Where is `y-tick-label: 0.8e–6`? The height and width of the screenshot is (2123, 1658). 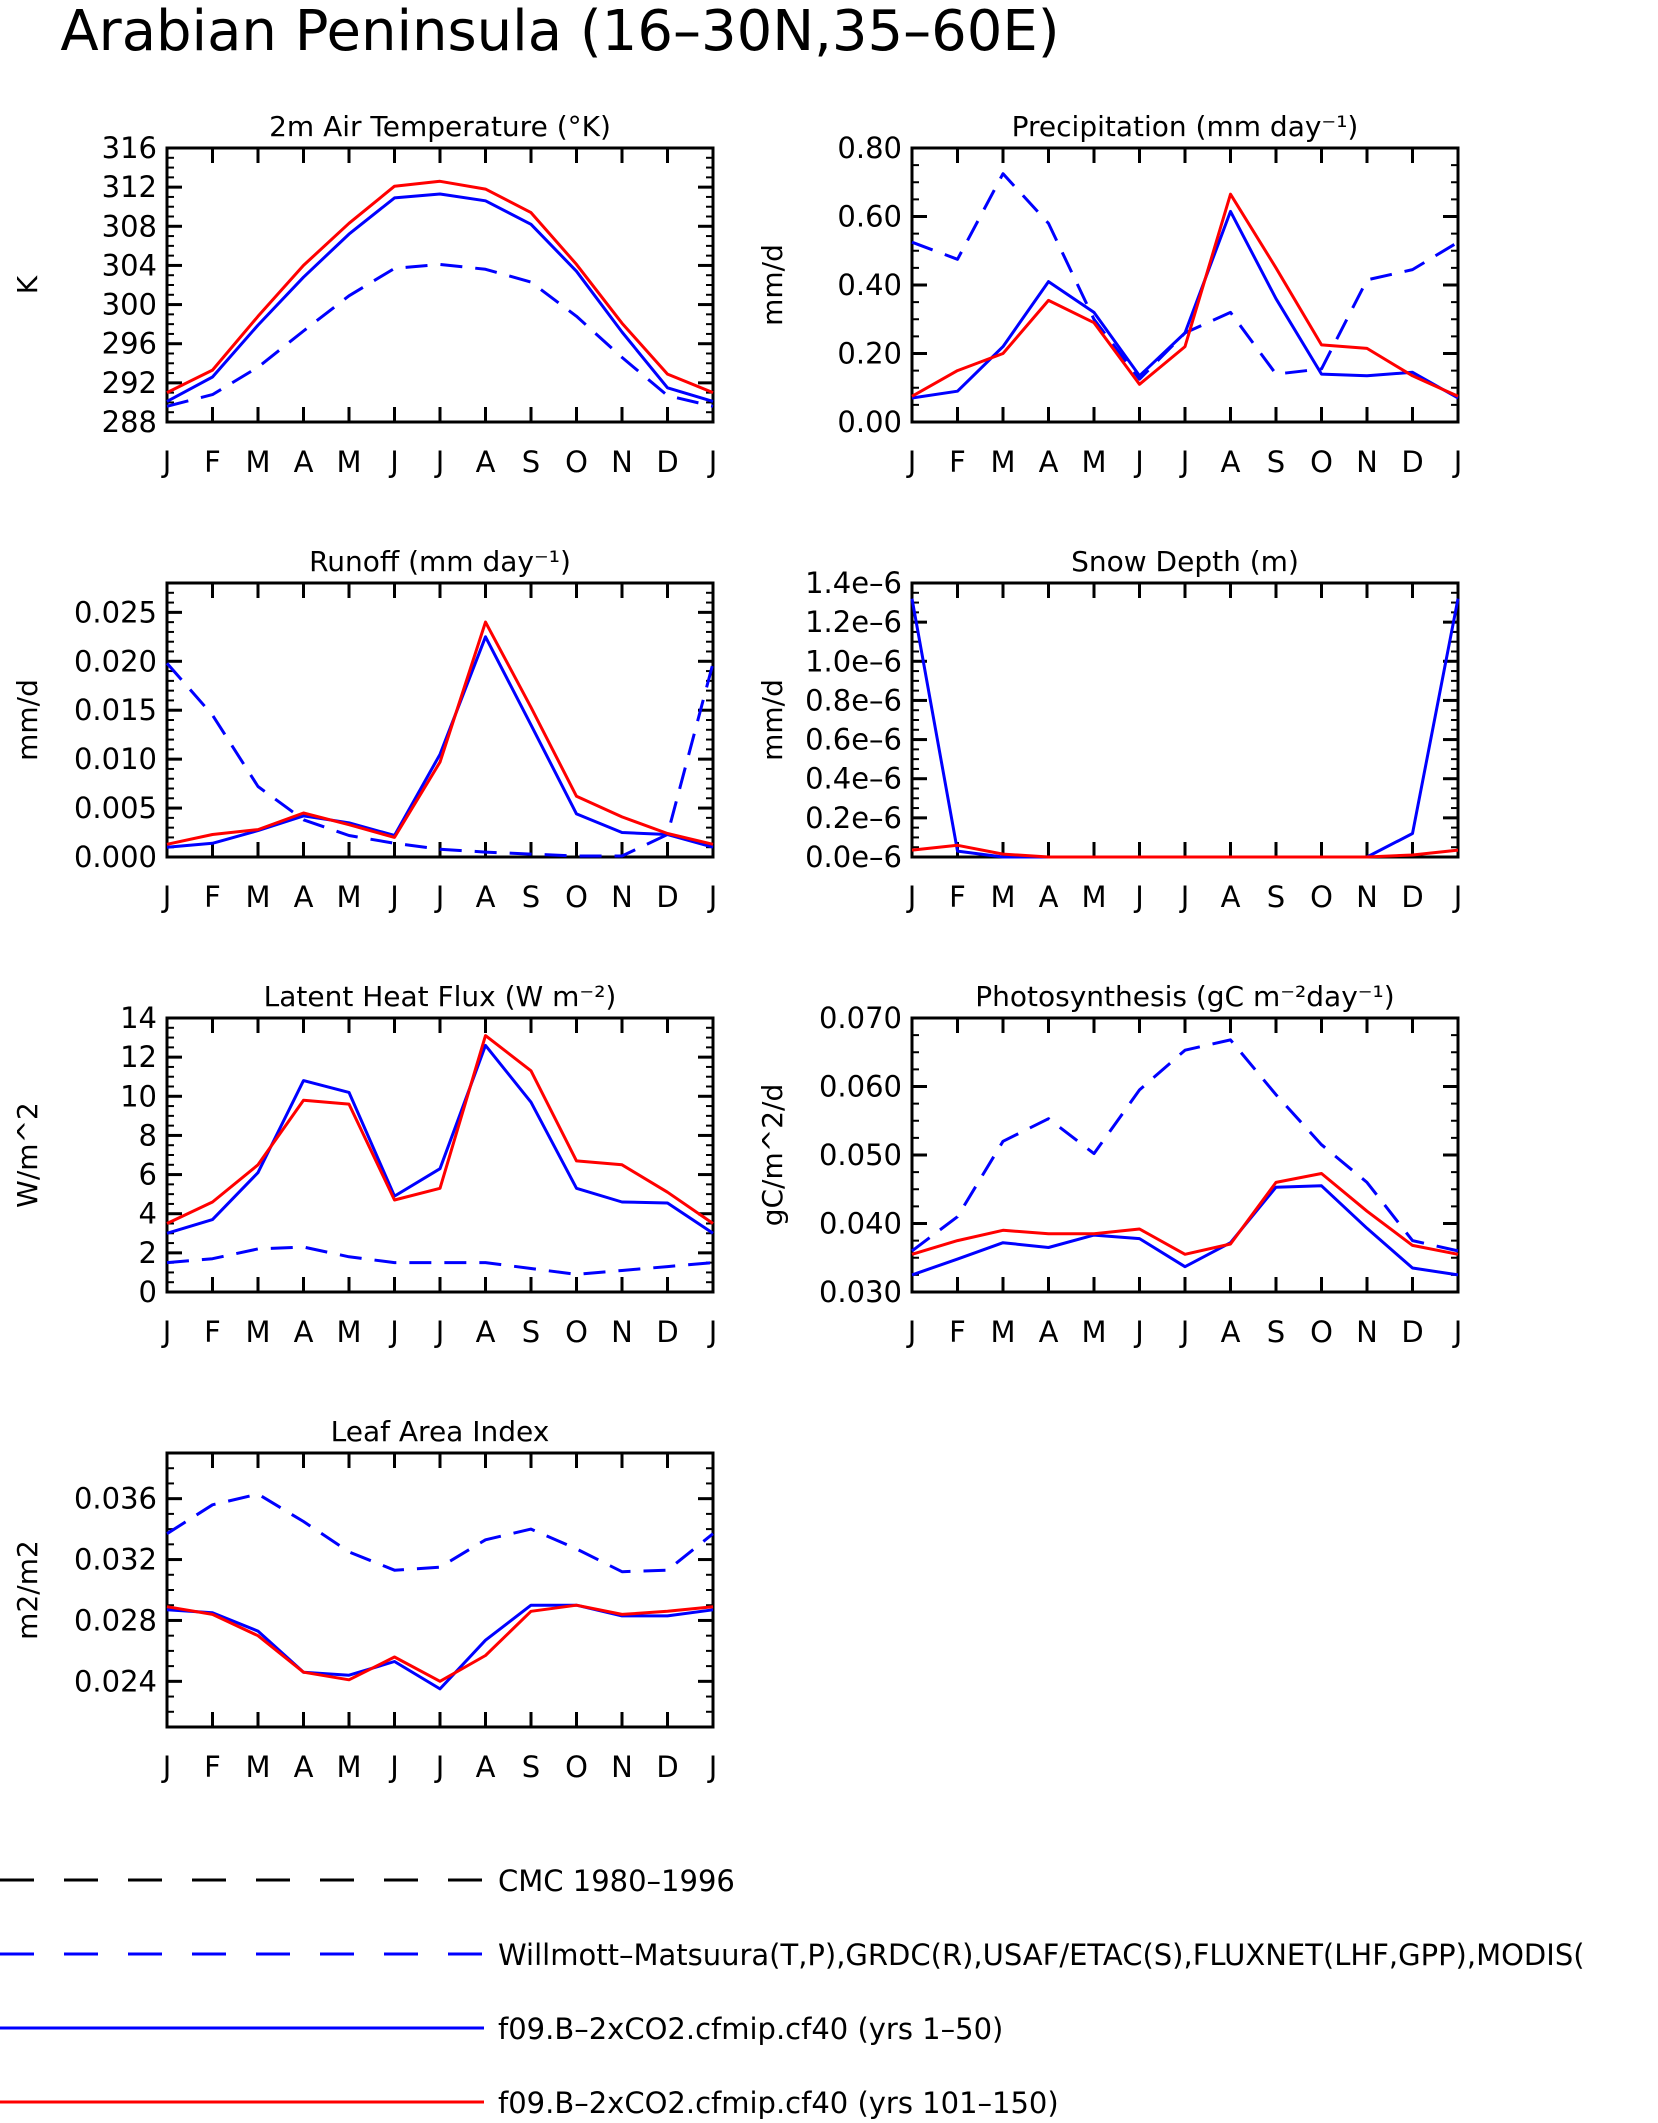 y-tick-label: 0.8e–6 is located at coordinates (853, 700).